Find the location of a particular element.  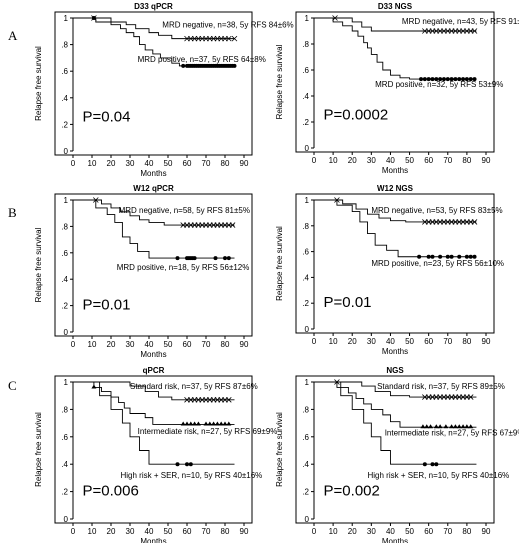

p-value: P=0.01 is located at coordinates (348, 302).